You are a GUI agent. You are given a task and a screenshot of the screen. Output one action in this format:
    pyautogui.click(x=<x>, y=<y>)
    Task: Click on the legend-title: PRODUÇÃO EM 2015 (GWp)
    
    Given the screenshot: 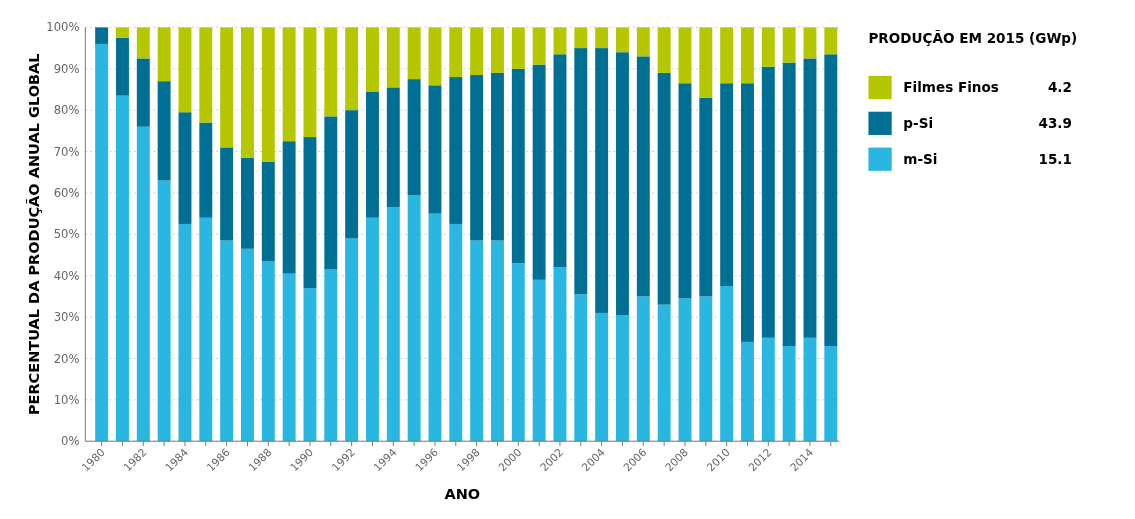 What is the action you would take?
    pyautogui.click(x=973, y=37)
    